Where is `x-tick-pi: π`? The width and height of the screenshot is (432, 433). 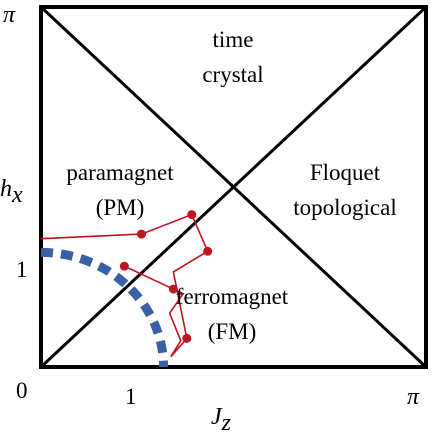
x-tick-pi: π is located at coordinates (413, 397).